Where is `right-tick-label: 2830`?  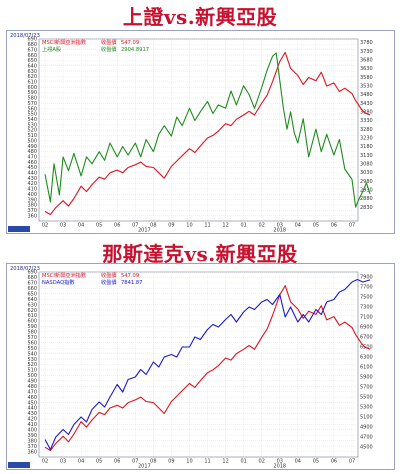 right-tick-label: 2830 is located at coordinates (366, 208).